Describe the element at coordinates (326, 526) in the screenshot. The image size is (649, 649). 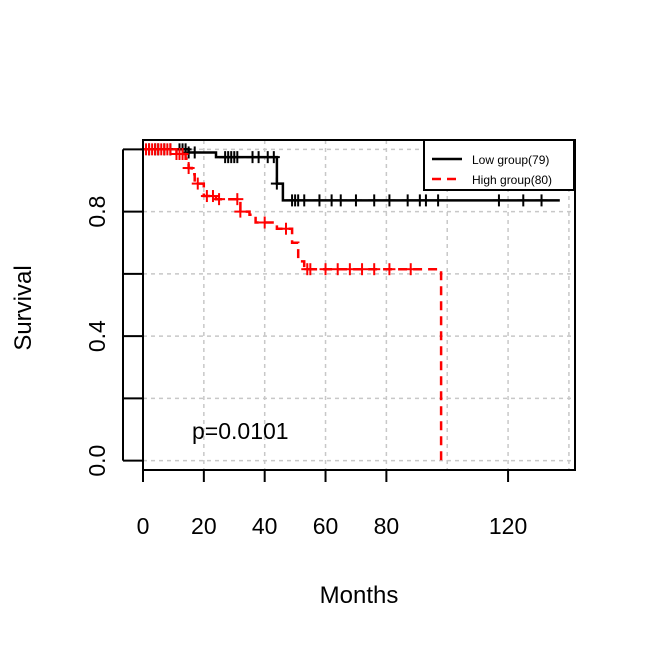
I see `x-tick-label: 60` at that location.